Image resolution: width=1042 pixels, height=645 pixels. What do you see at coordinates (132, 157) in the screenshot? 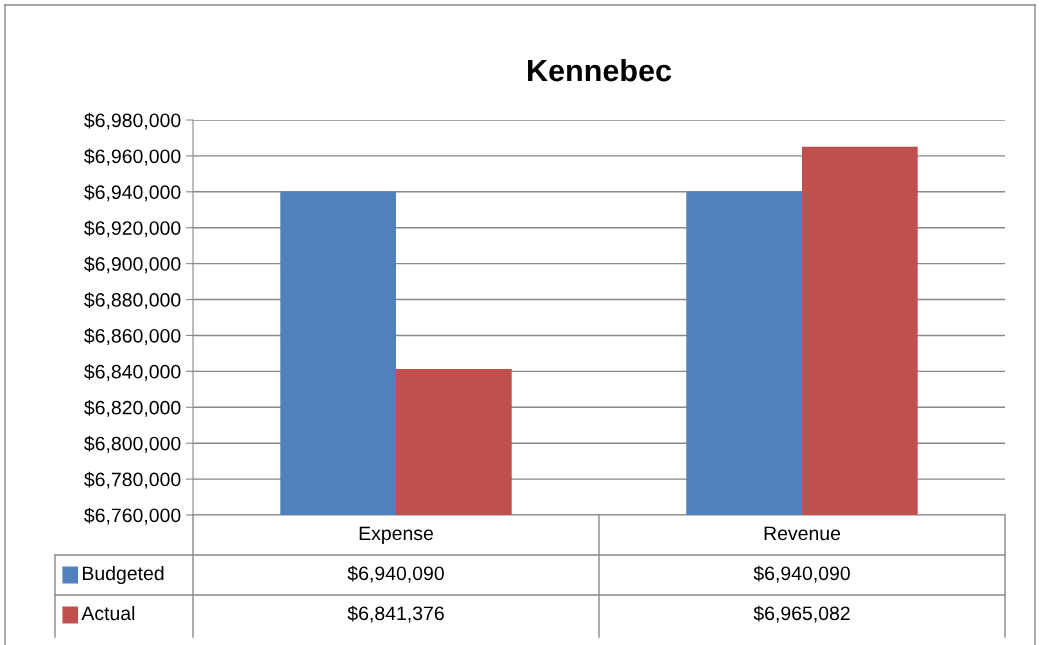
I see `y-tick-label: $6,960,000` at bounding box center [132, 157].